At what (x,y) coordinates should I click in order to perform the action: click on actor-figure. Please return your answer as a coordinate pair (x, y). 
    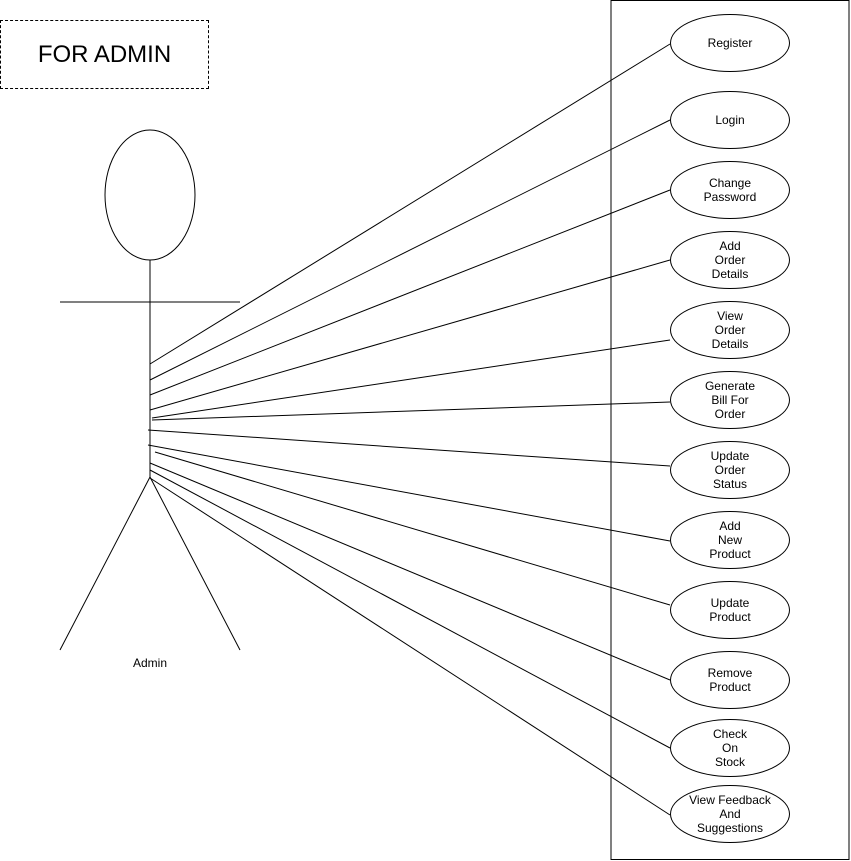
    Looking at the image, I should click on (150, 390).